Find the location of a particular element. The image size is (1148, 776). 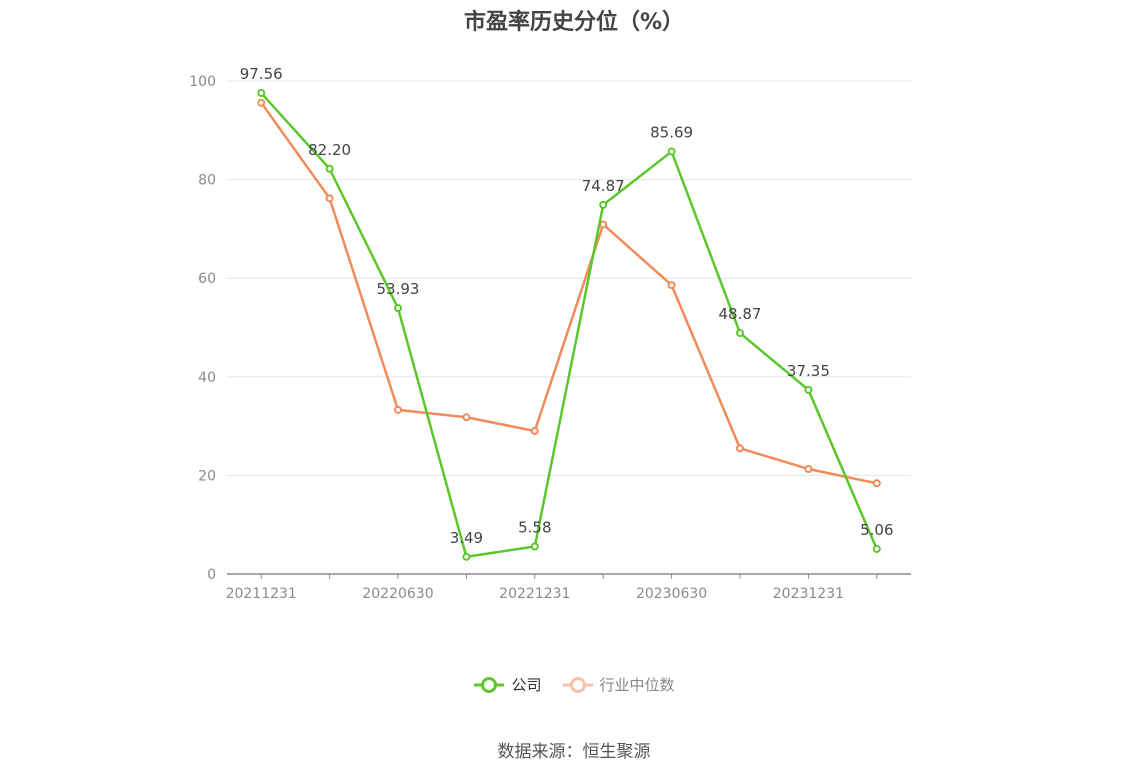

legend-item-company: 公司 is located at coordinates (507, 684).